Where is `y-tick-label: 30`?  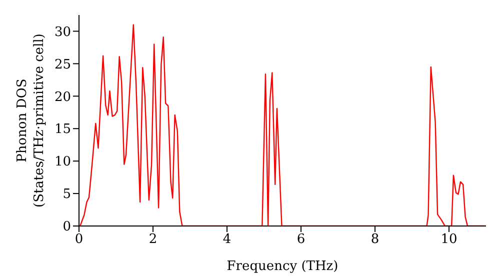 y-tick-label: 30 is located at coordinates (62, 32).